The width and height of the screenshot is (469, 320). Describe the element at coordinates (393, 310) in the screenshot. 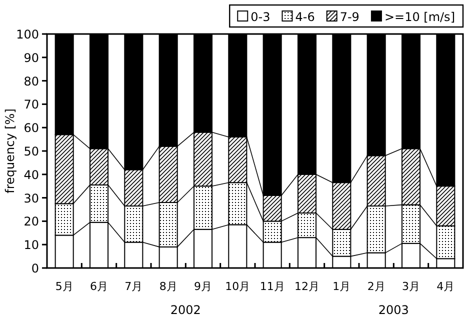

I see `text: 2003` at that location.